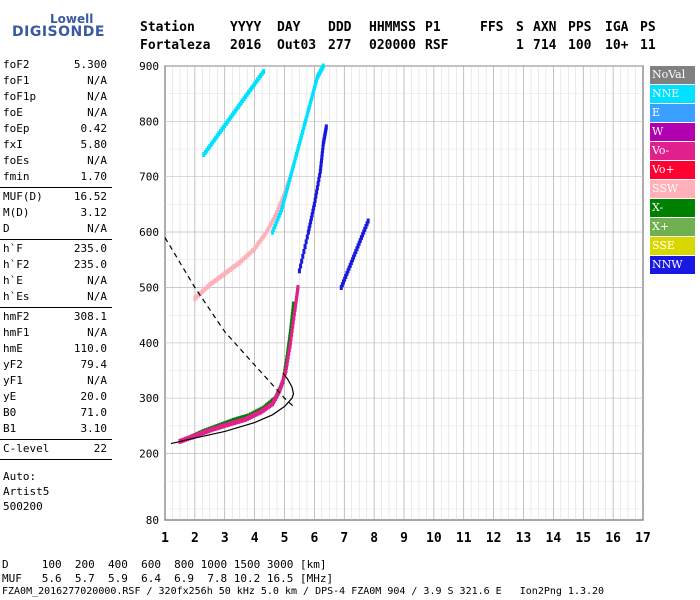 This screenshot has height=600, width=700. Describe the element at coordinates (437, 45) in the screenshot. I see `header-value-5: RSF` at that location.